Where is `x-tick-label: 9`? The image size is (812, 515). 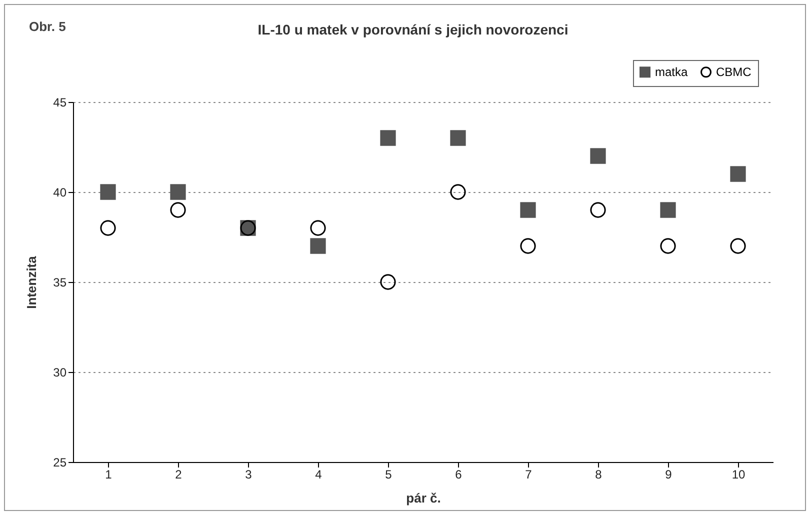 x-tick-label: 9 is located at coordinates (668, 475).